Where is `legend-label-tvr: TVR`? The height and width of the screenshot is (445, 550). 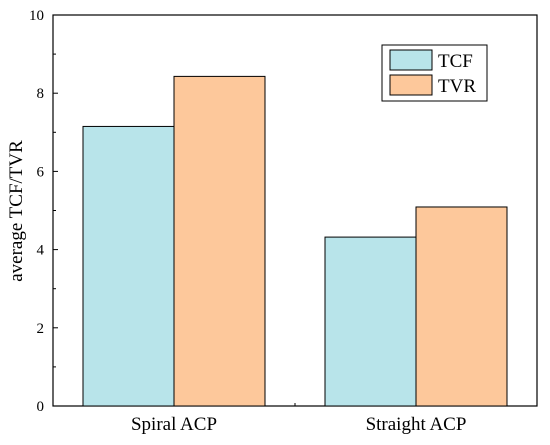 legend-label-tvr: TVR is located at coordinates (457, 86).